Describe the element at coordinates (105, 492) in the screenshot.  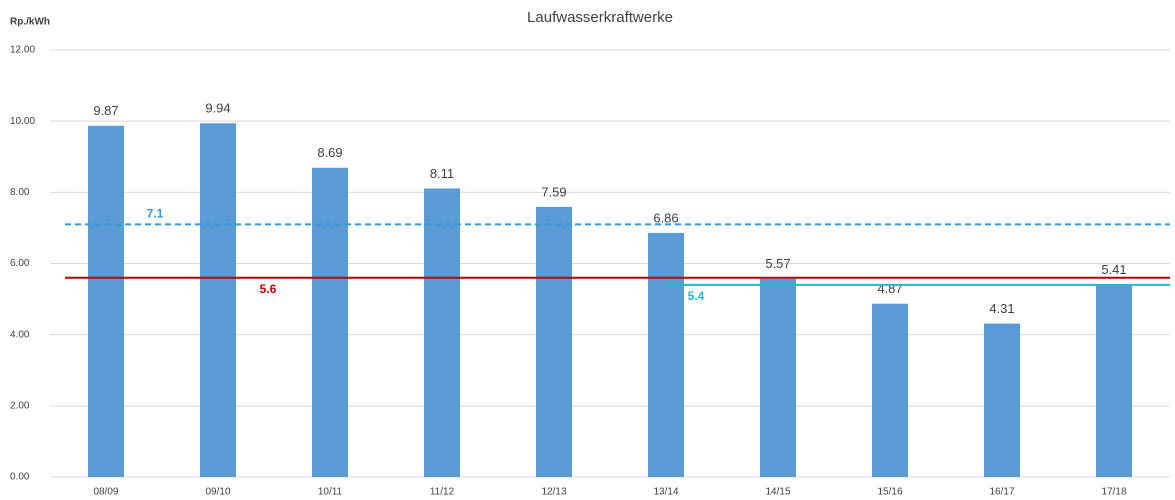
I see `x-tick-label: 08/09` at that location.